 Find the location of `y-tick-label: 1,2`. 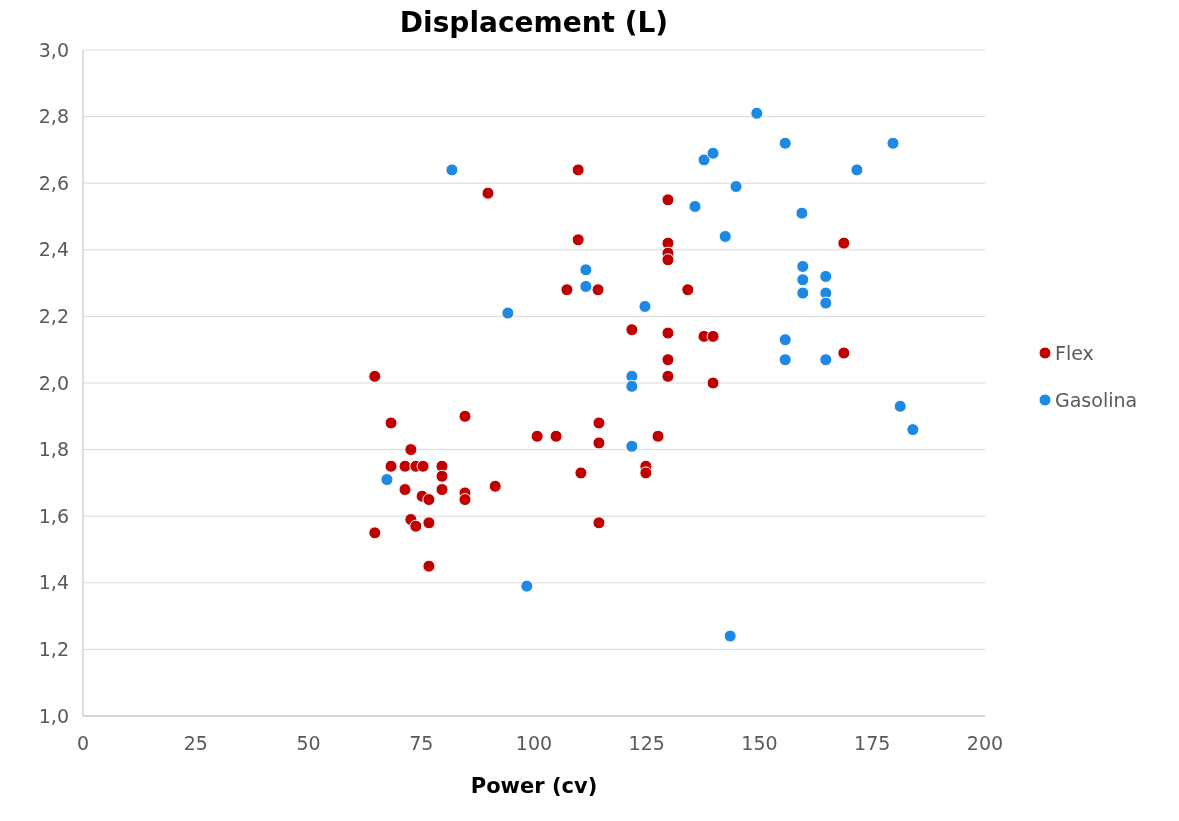

y-tick-label: 1,2 is located at coordinates (53, 649).